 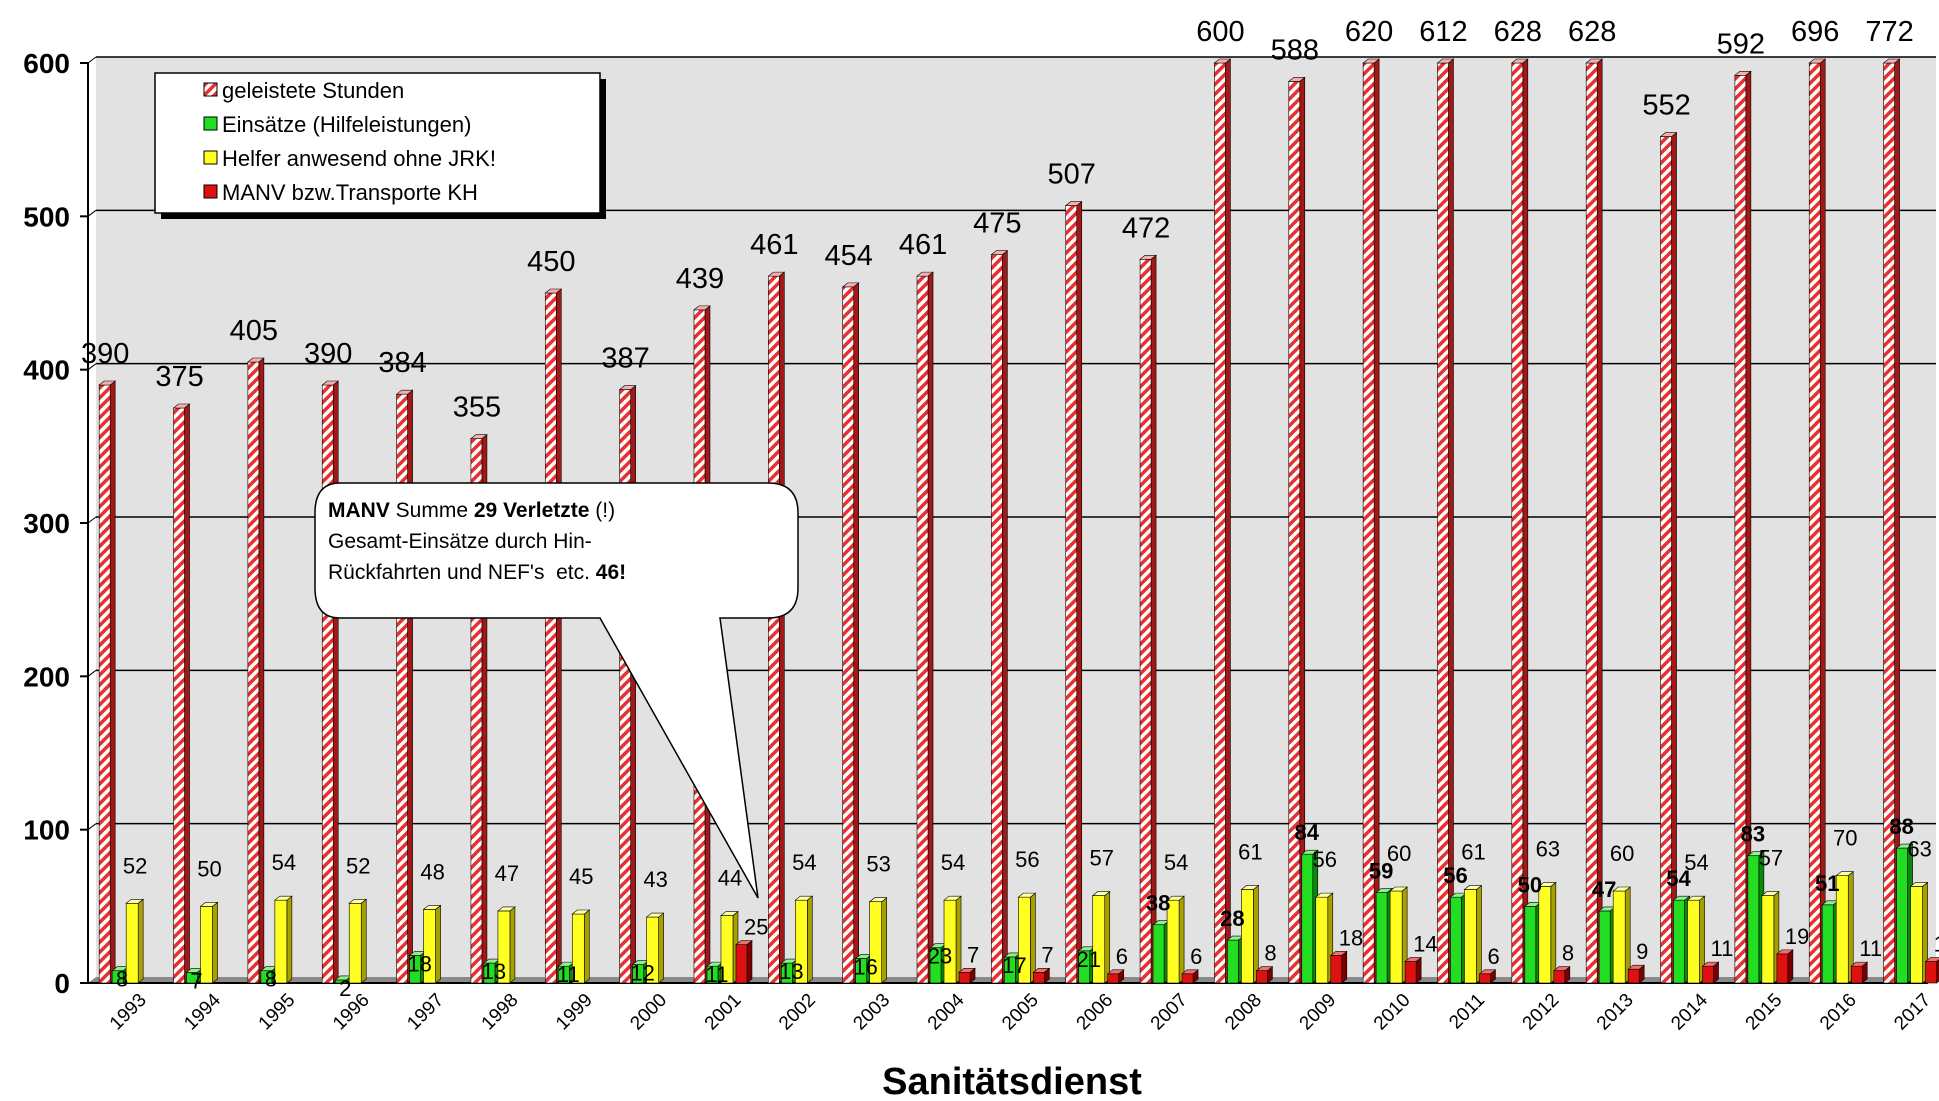 I want to click on data-label-stunden: 405, so click(x=254, y=331).